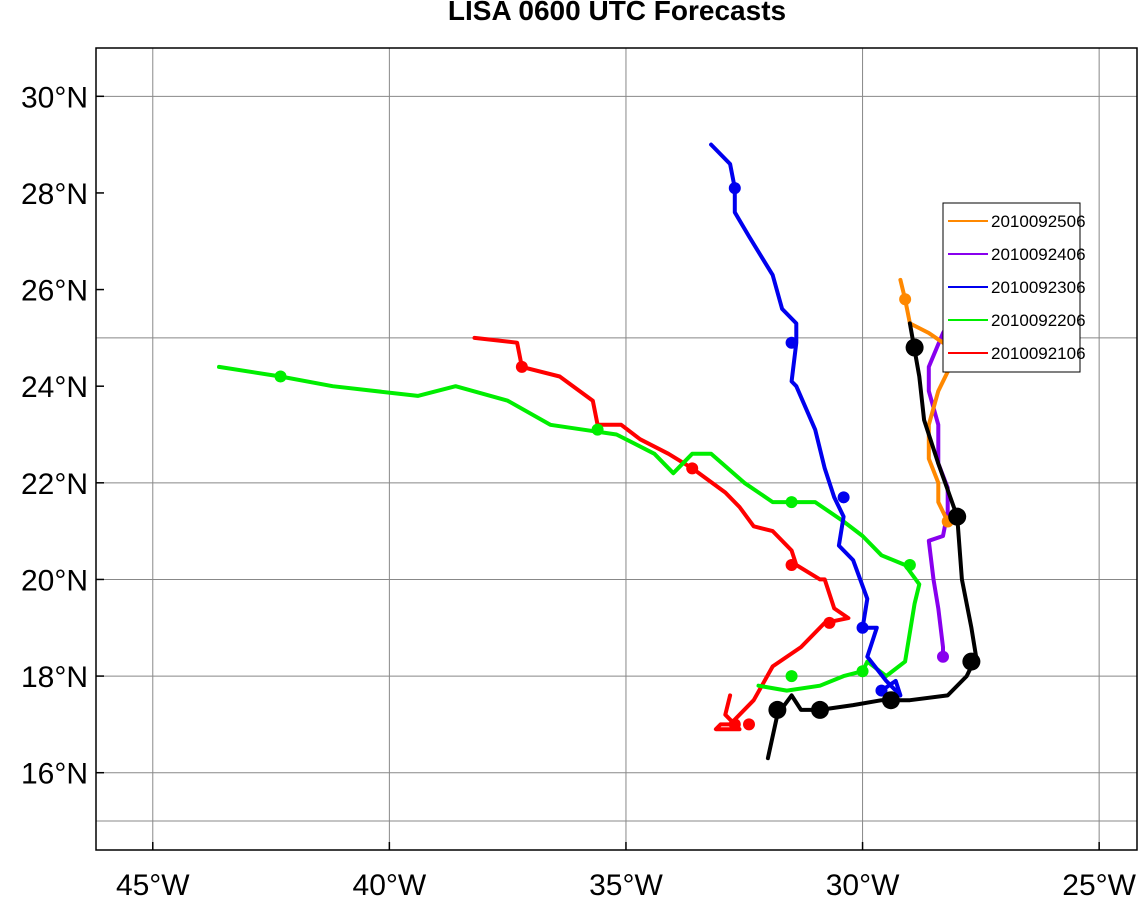 The image size is (1138, 900). Describe the element at coordinates (54, 677) in the screenshot. I see `y-tick-label: 18°N` at that location.